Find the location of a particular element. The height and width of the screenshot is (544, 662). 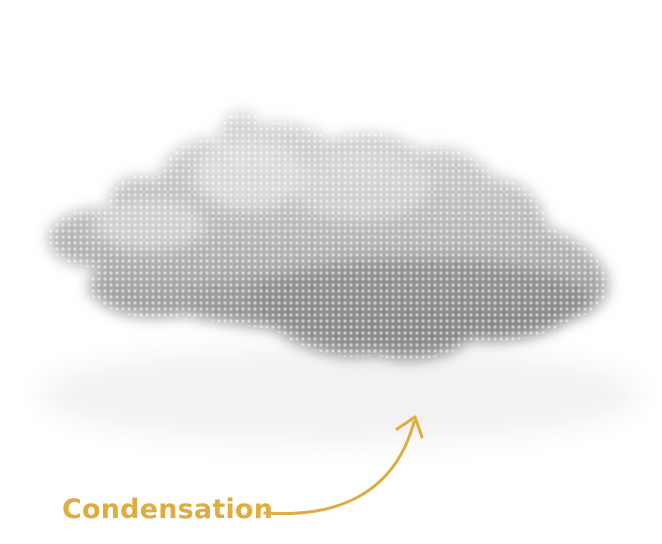

curved-arrow-icon is located at coordinates (343, 465).